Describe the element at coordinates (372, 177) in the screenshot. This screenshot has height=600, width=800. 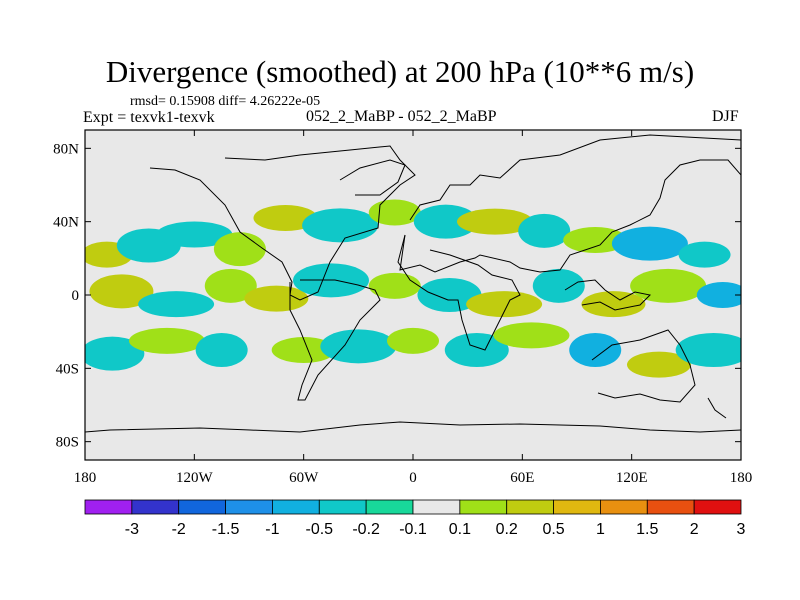
I see `coastline-greenland` at that location.